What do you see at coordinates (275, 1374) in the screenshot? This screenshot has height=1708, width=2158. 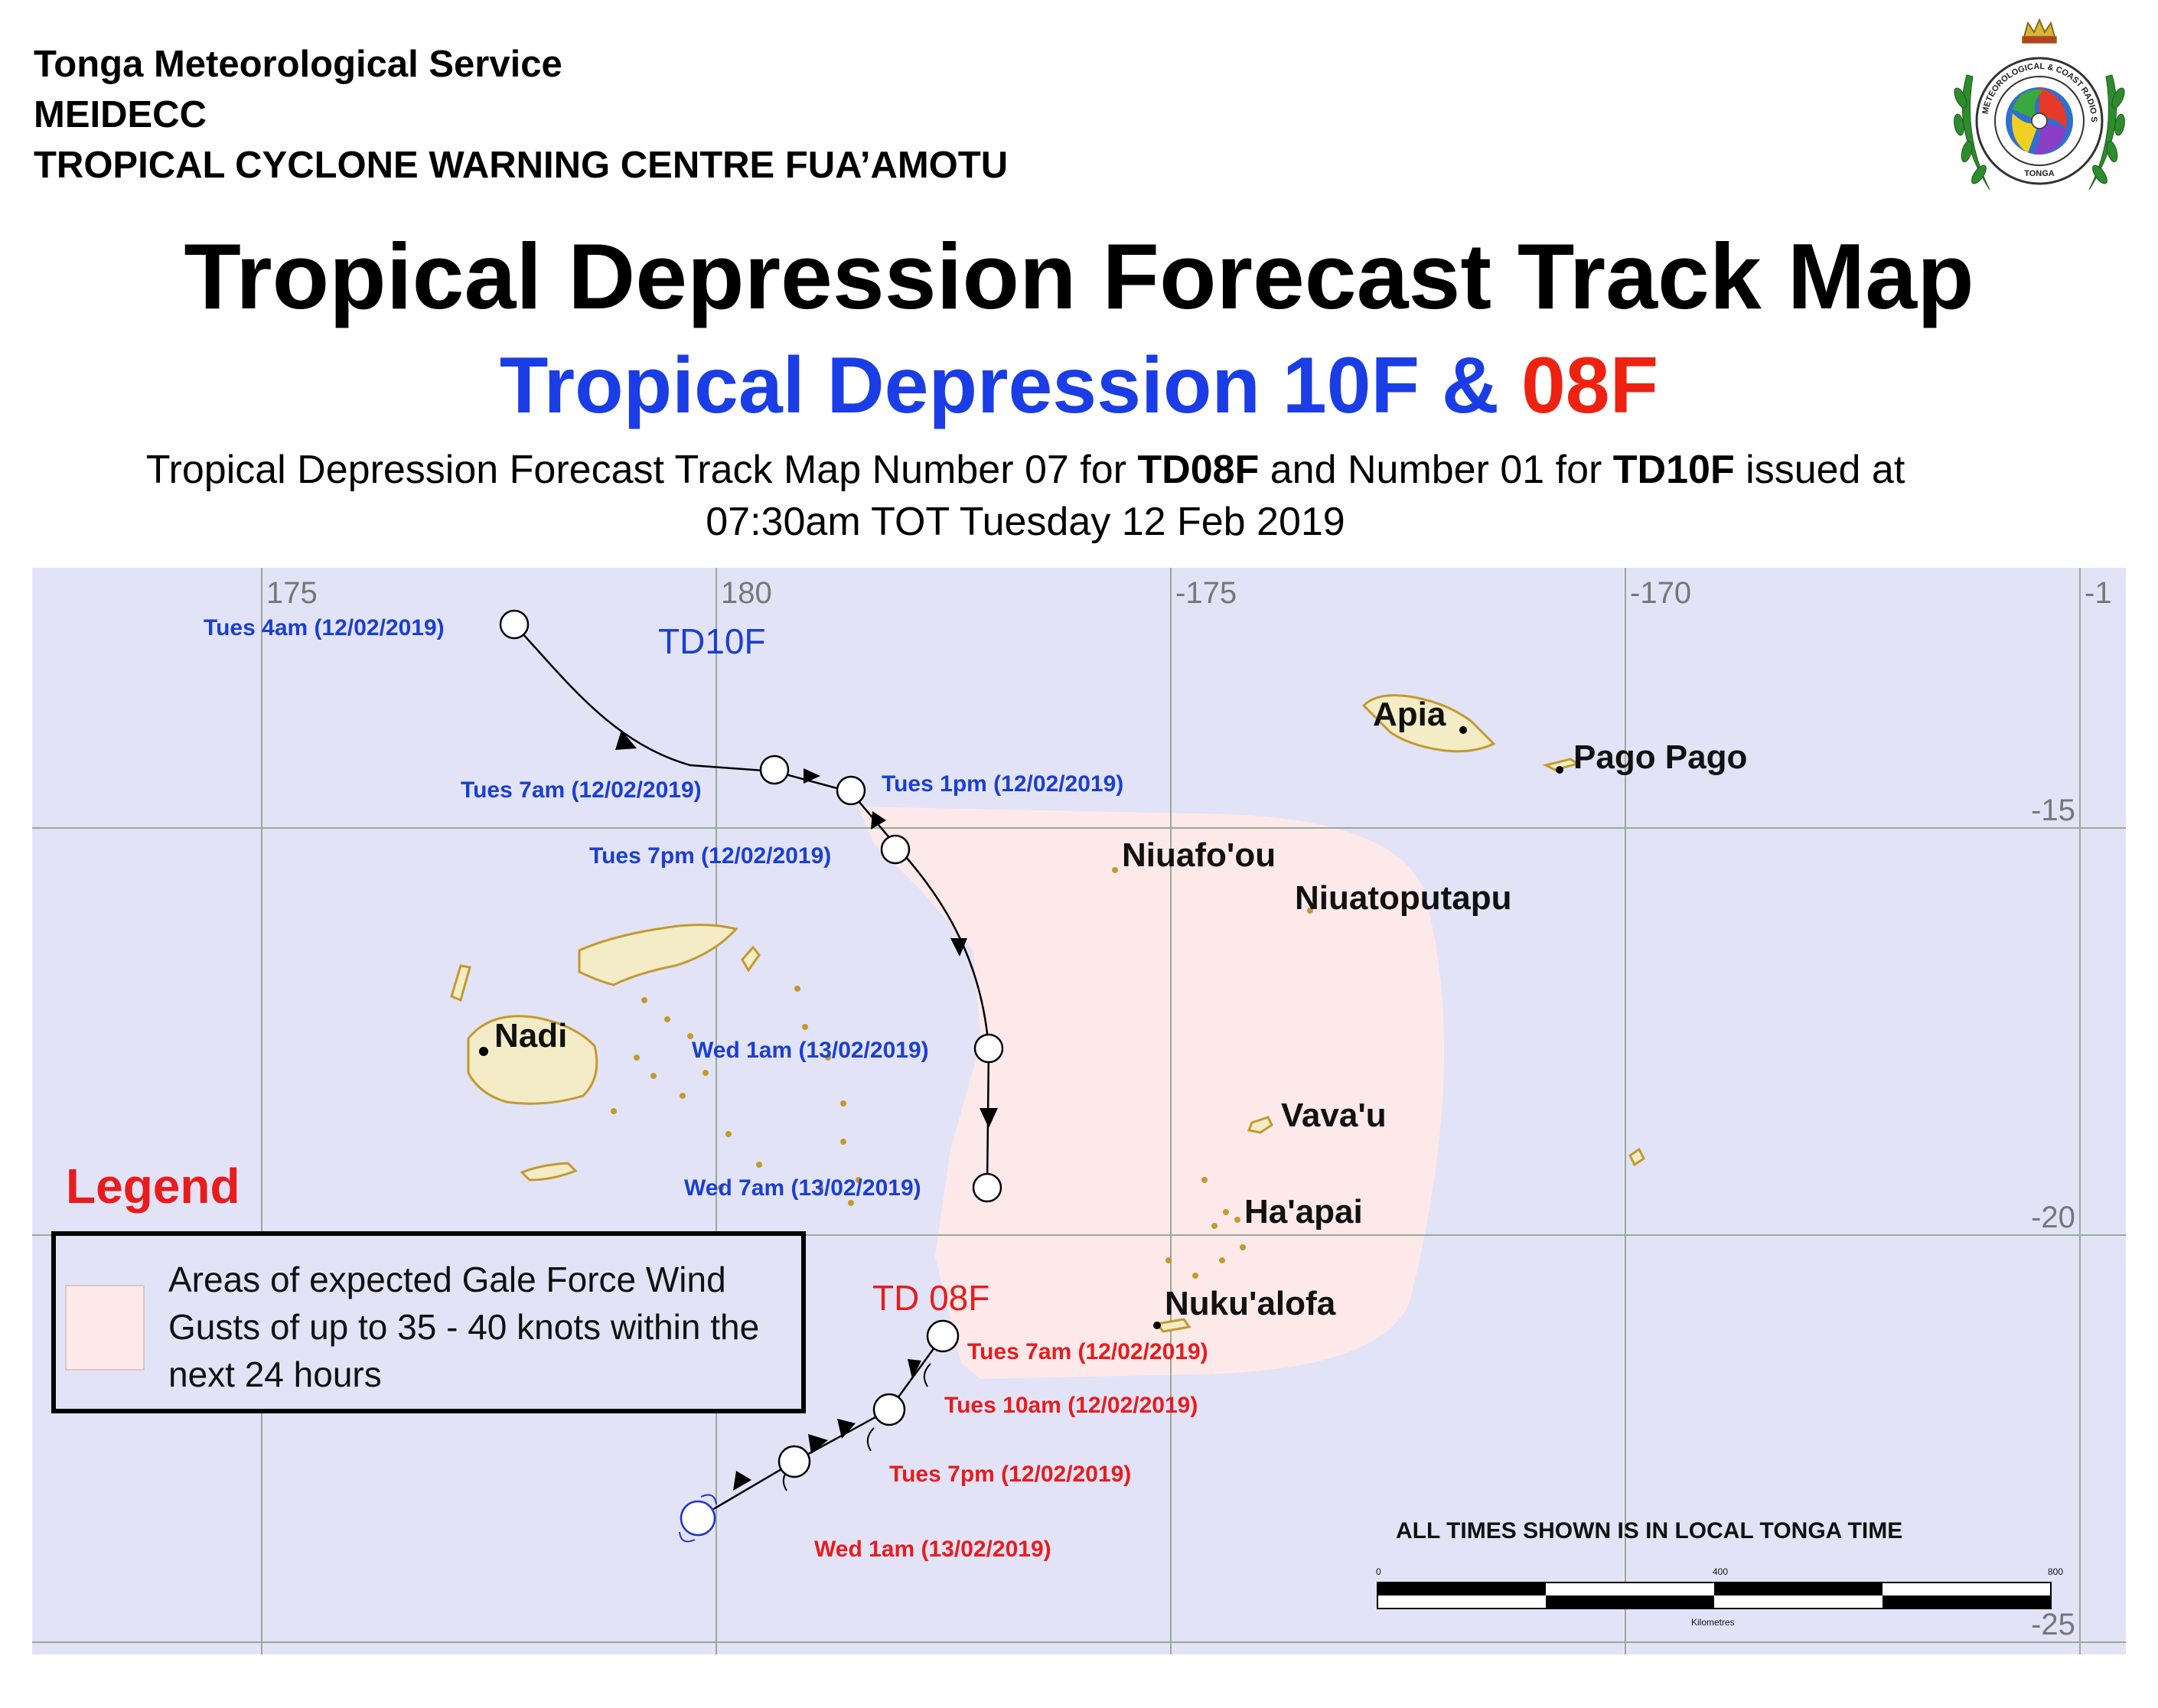 I see `legend-text-line: next 24 hours` at bounding box center [275, 1374].